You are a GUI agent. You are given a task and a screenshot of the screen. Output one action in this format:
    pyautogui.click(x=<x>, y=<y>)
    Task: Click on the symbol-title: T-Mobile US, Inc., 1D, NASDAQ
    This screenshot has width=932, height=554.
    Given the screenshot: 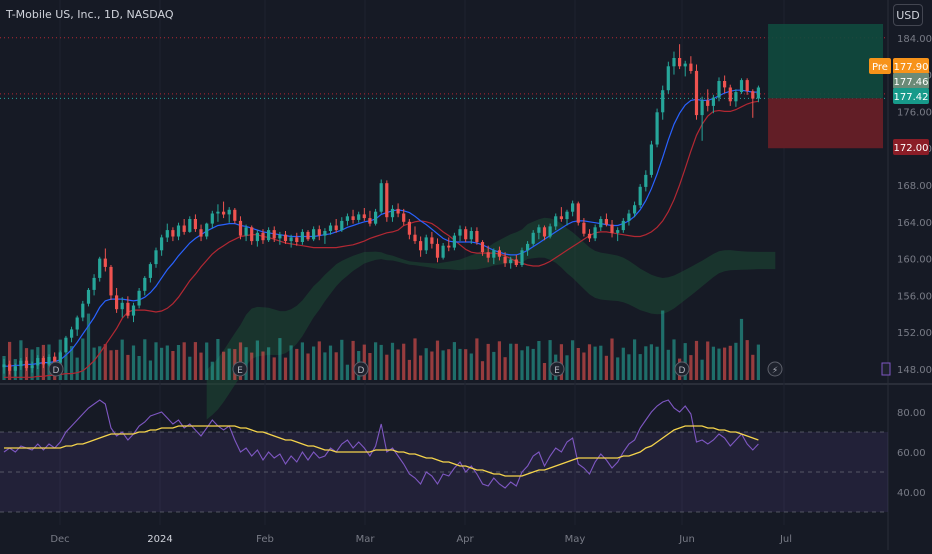 What is the action you would take?
    pyautogui.click(x=89, y=14)
    